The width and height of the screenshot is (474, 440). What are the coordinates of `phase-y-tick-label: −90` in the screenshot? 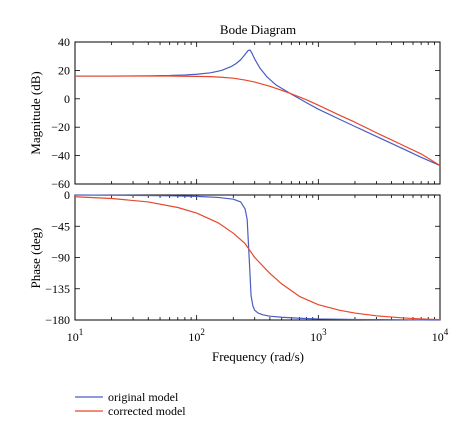 It's located at (60, 258).